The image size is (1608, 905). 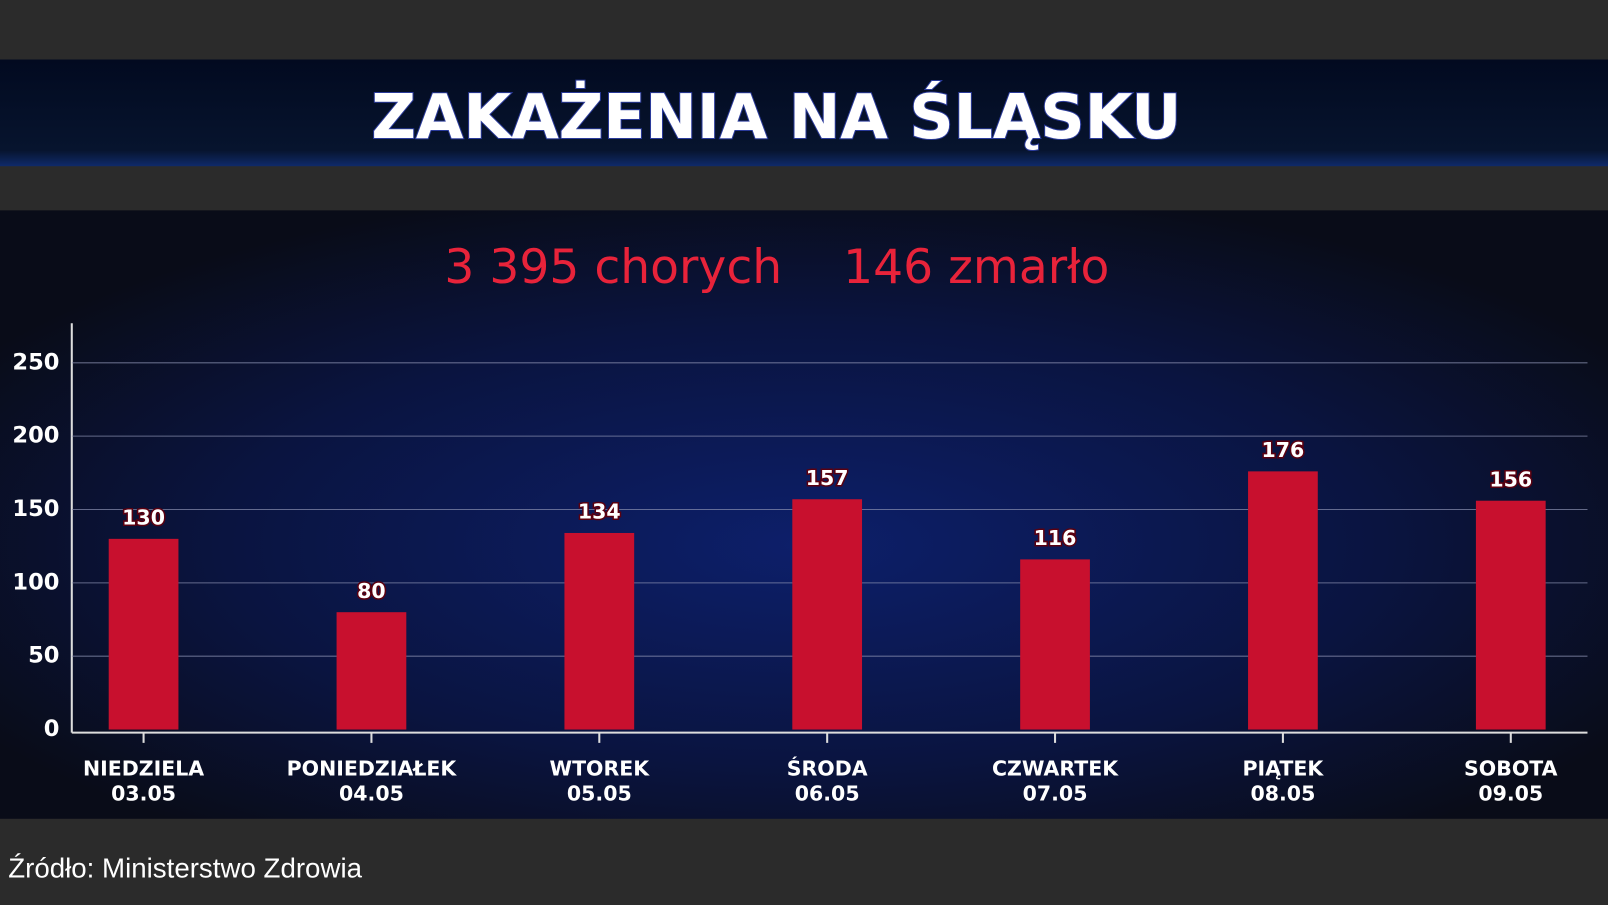 What do you see at coordinates (35, 582) in the screenshot?
I see `y-tick-label: 100` at bounding box center [35, 582].